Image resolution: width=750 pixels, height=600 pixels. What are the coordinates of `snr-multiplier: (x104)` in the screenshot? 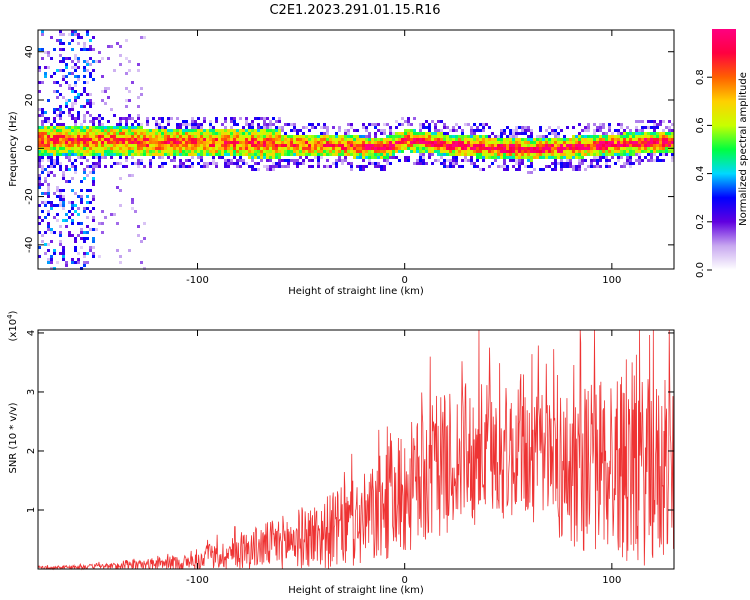 It's located at (12, 325).